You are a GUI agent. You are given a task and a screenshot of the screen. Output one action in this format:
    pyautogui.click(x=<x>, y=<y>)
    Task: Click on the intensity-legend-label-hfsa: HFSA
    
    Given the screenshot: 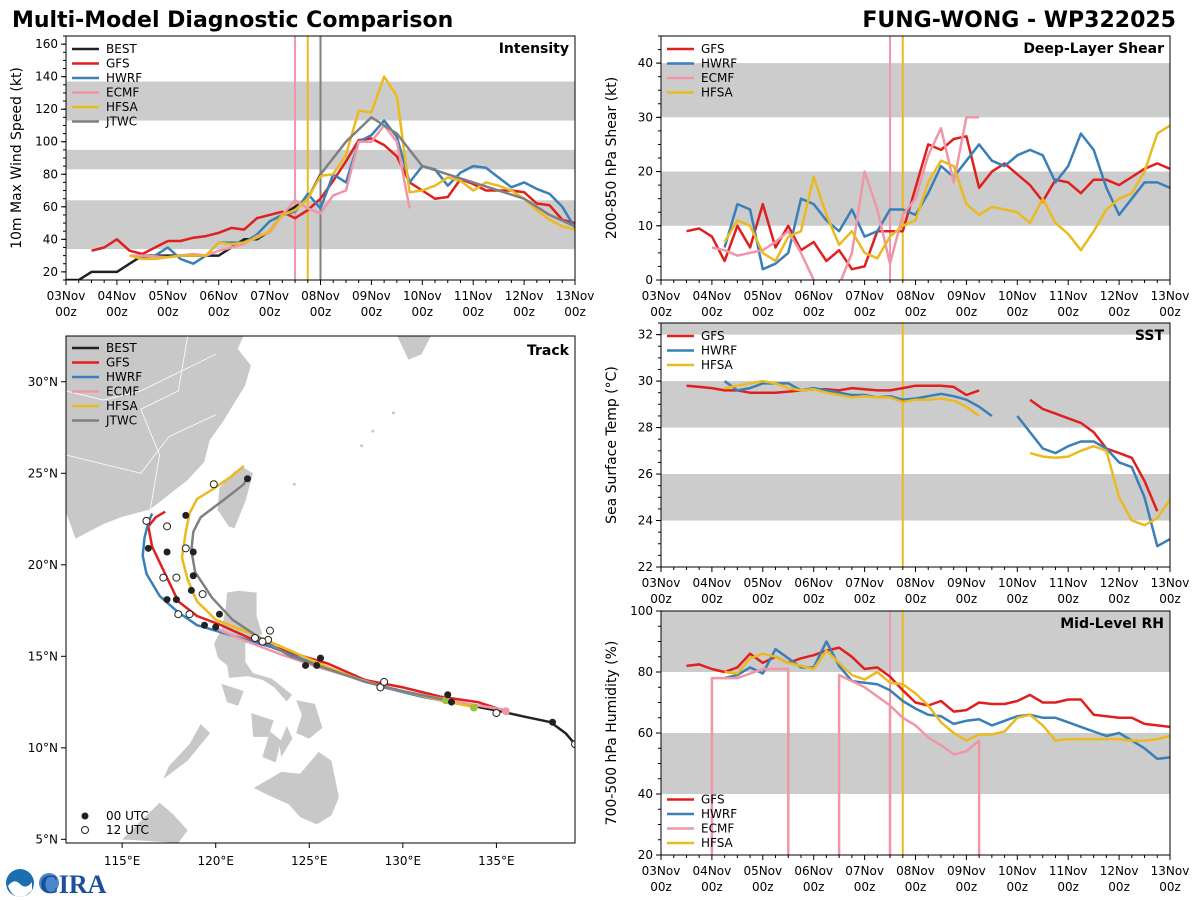 What is the action you would take?
    pyautogui.click(x=122, y=107)
    